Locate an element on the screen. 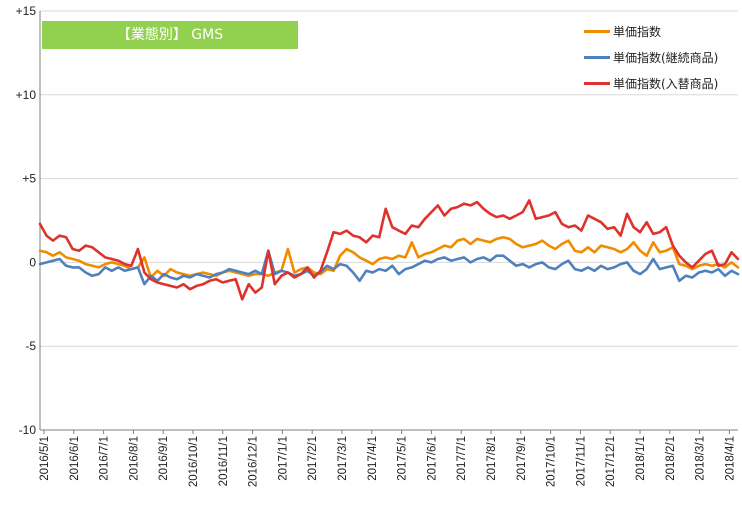 The image size is (742, 509). x-tick-label: 2017/8/1 is located at coordinates (492, 458).